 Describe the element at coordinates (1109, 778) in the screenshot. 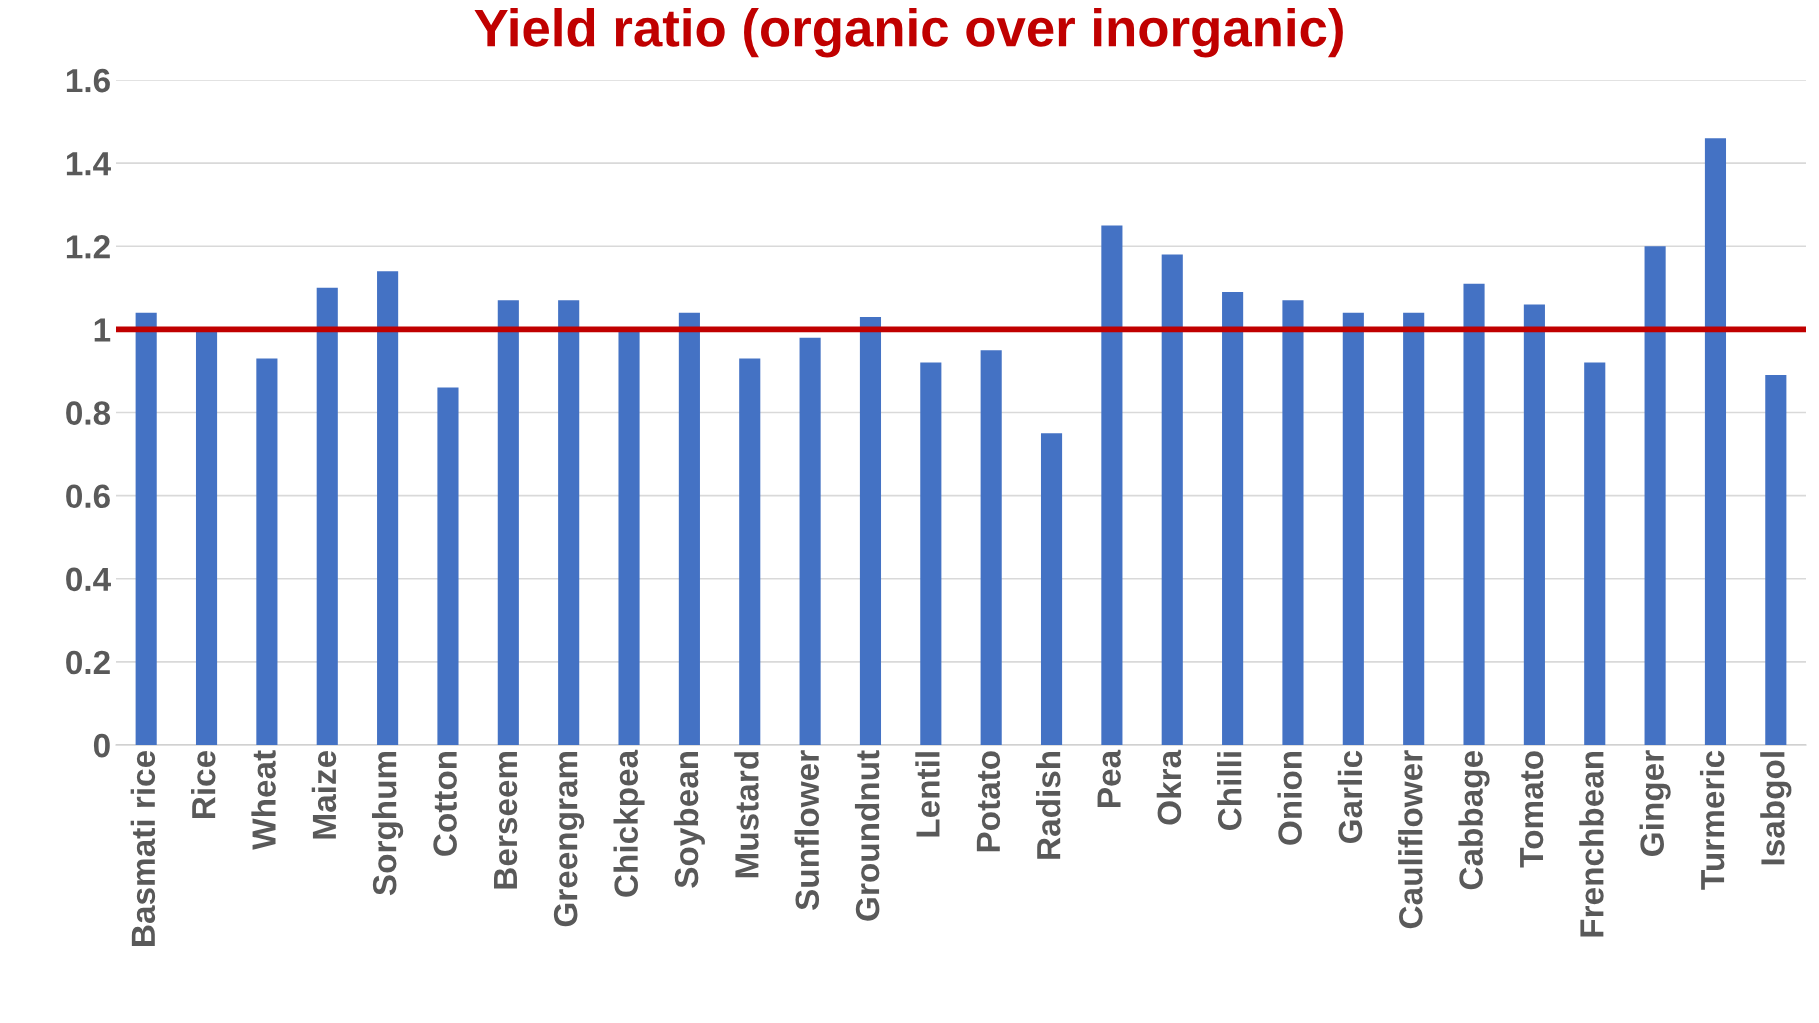

I see `x-tick-label: Pea` at that location.